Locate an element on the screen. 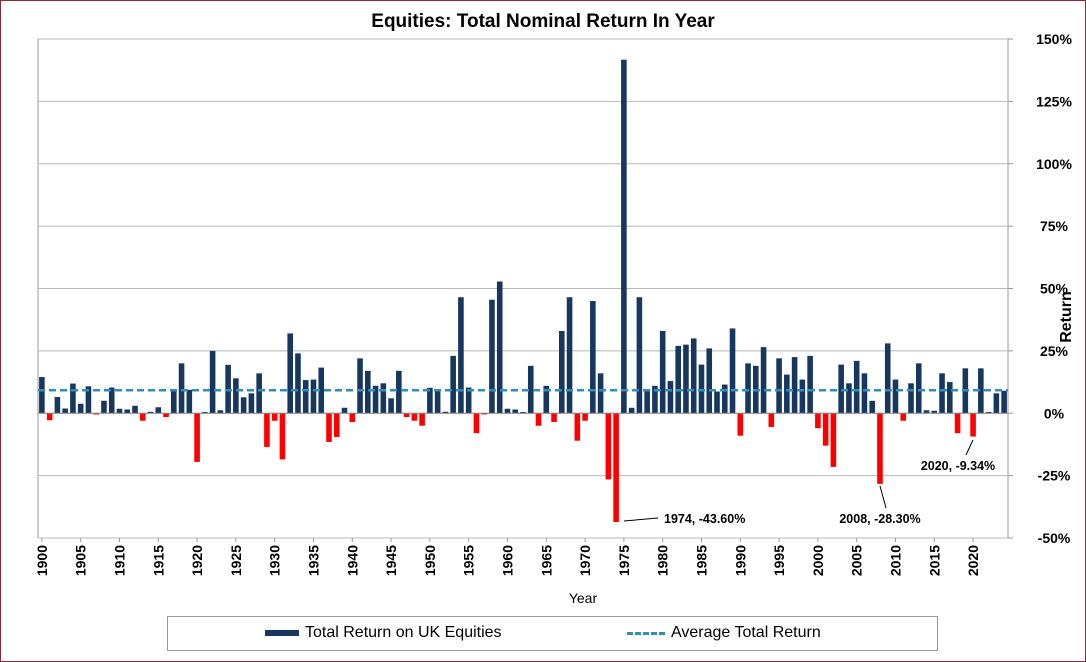 The height and width of the screenshot is (662, 1086). bar-1904 is located at coordinates (73, 398).